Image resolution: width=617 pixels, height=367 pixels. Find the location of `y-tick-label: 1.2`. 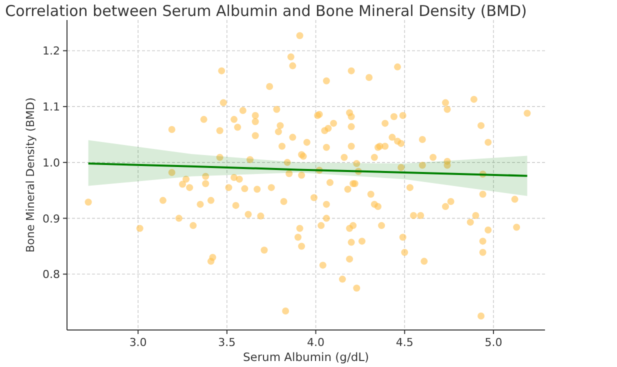

y-tick-label: 1.2 is located at coordinates (51, 51).